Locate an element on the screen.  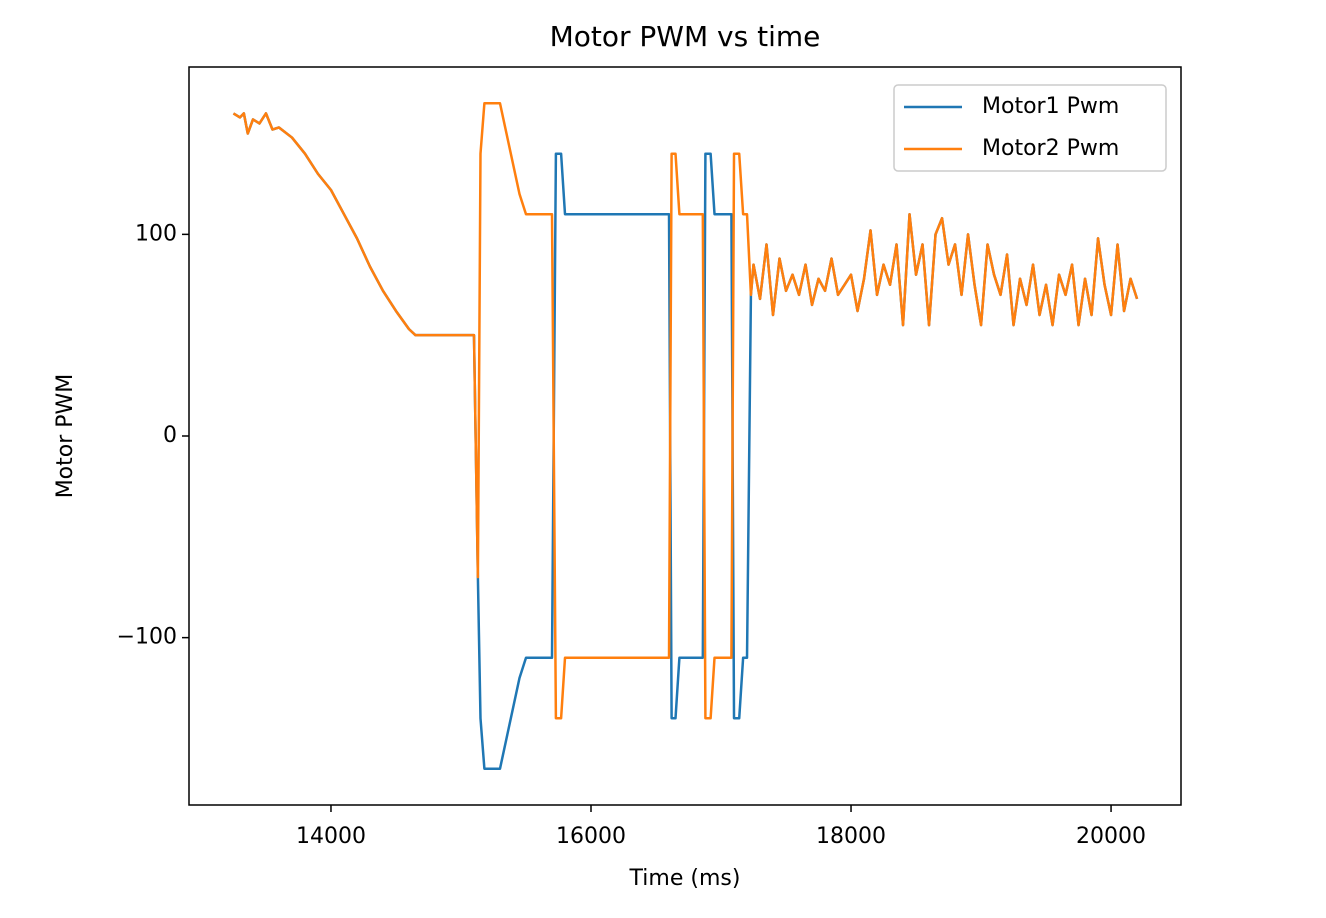
legend-label: Motor2 Pwm is located at coordinates (1050, 148).